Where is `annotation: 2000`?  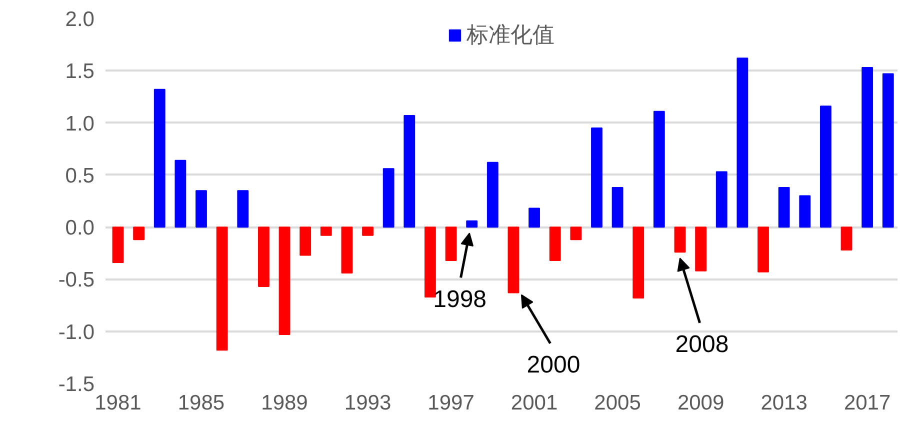 annotation: 2000 is located at coordinates (553, 364).